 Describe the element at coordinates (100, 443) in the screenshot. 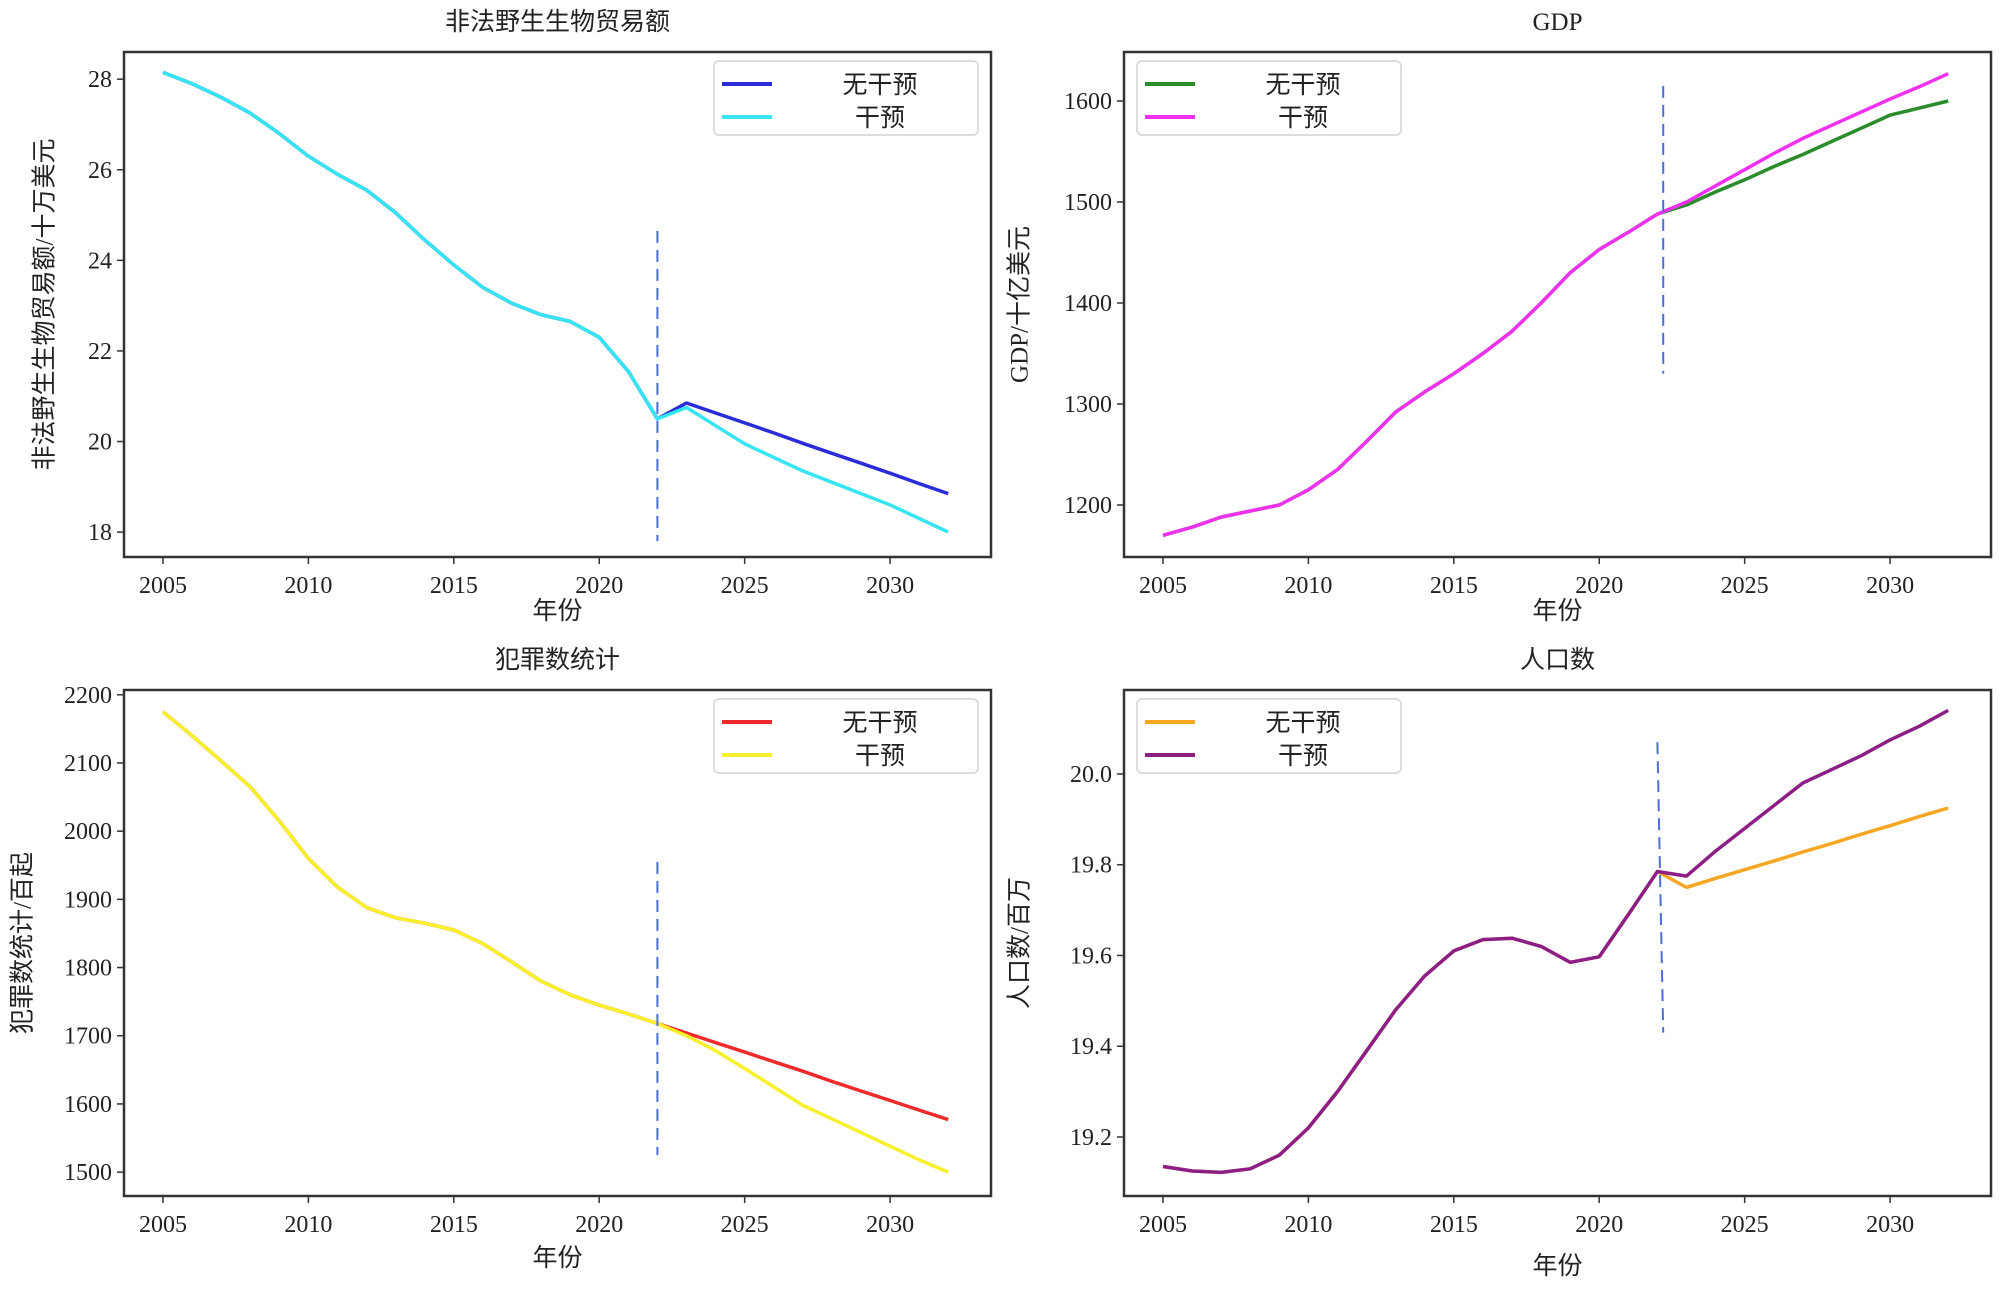

I see `y-tick-label: 20` at that location.